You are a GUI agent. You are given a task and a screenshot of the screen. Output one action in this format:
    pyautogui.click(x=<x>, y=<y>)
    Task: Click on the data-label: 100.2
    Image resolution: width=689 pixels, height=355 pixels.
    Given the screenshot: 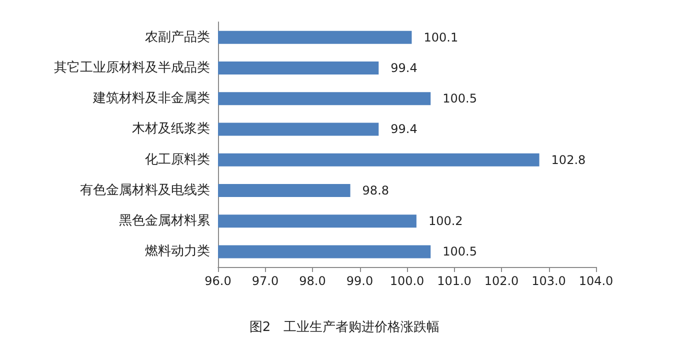 What is the action you would take?
    pyautogui.click(x=445, y=221)
    